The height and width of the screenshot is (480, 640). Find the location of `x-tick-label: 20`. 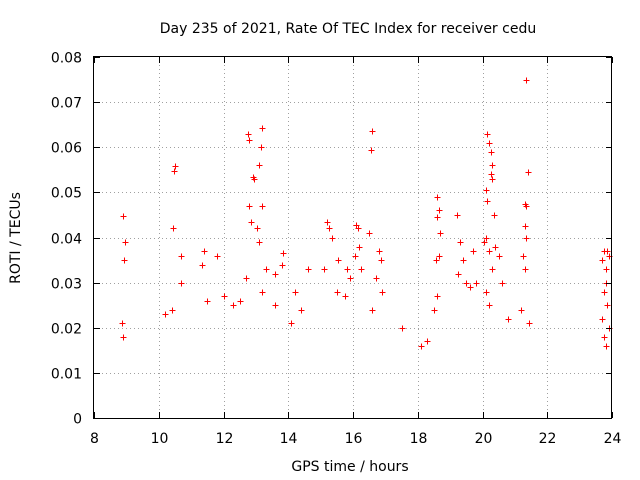

x-tick-label: 20 is located at coordinates (484, 439).